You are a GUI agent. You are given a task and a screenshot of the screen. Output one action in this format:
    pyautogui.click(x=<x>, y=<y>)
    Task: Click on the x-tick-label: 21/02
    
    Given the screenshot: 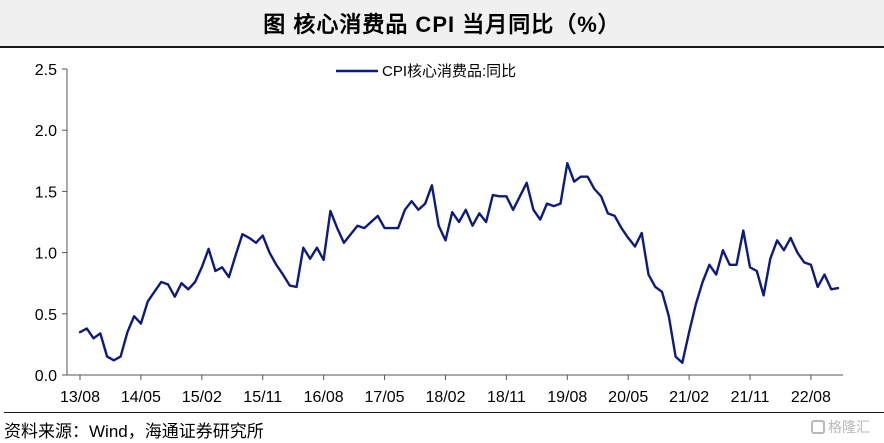 What is the action you would take?
    pyautogui.click(x=689, y=397)
    